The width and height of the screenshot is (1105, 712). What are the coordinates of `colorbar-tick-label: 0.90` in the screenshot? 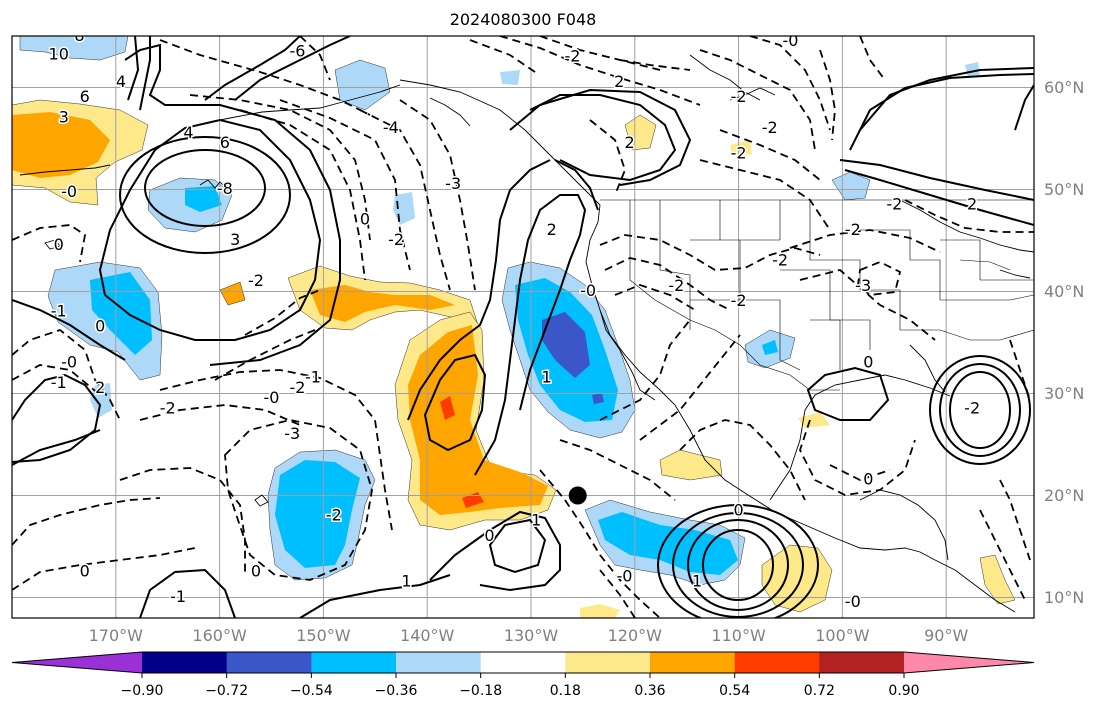 It's located at (904, 691).